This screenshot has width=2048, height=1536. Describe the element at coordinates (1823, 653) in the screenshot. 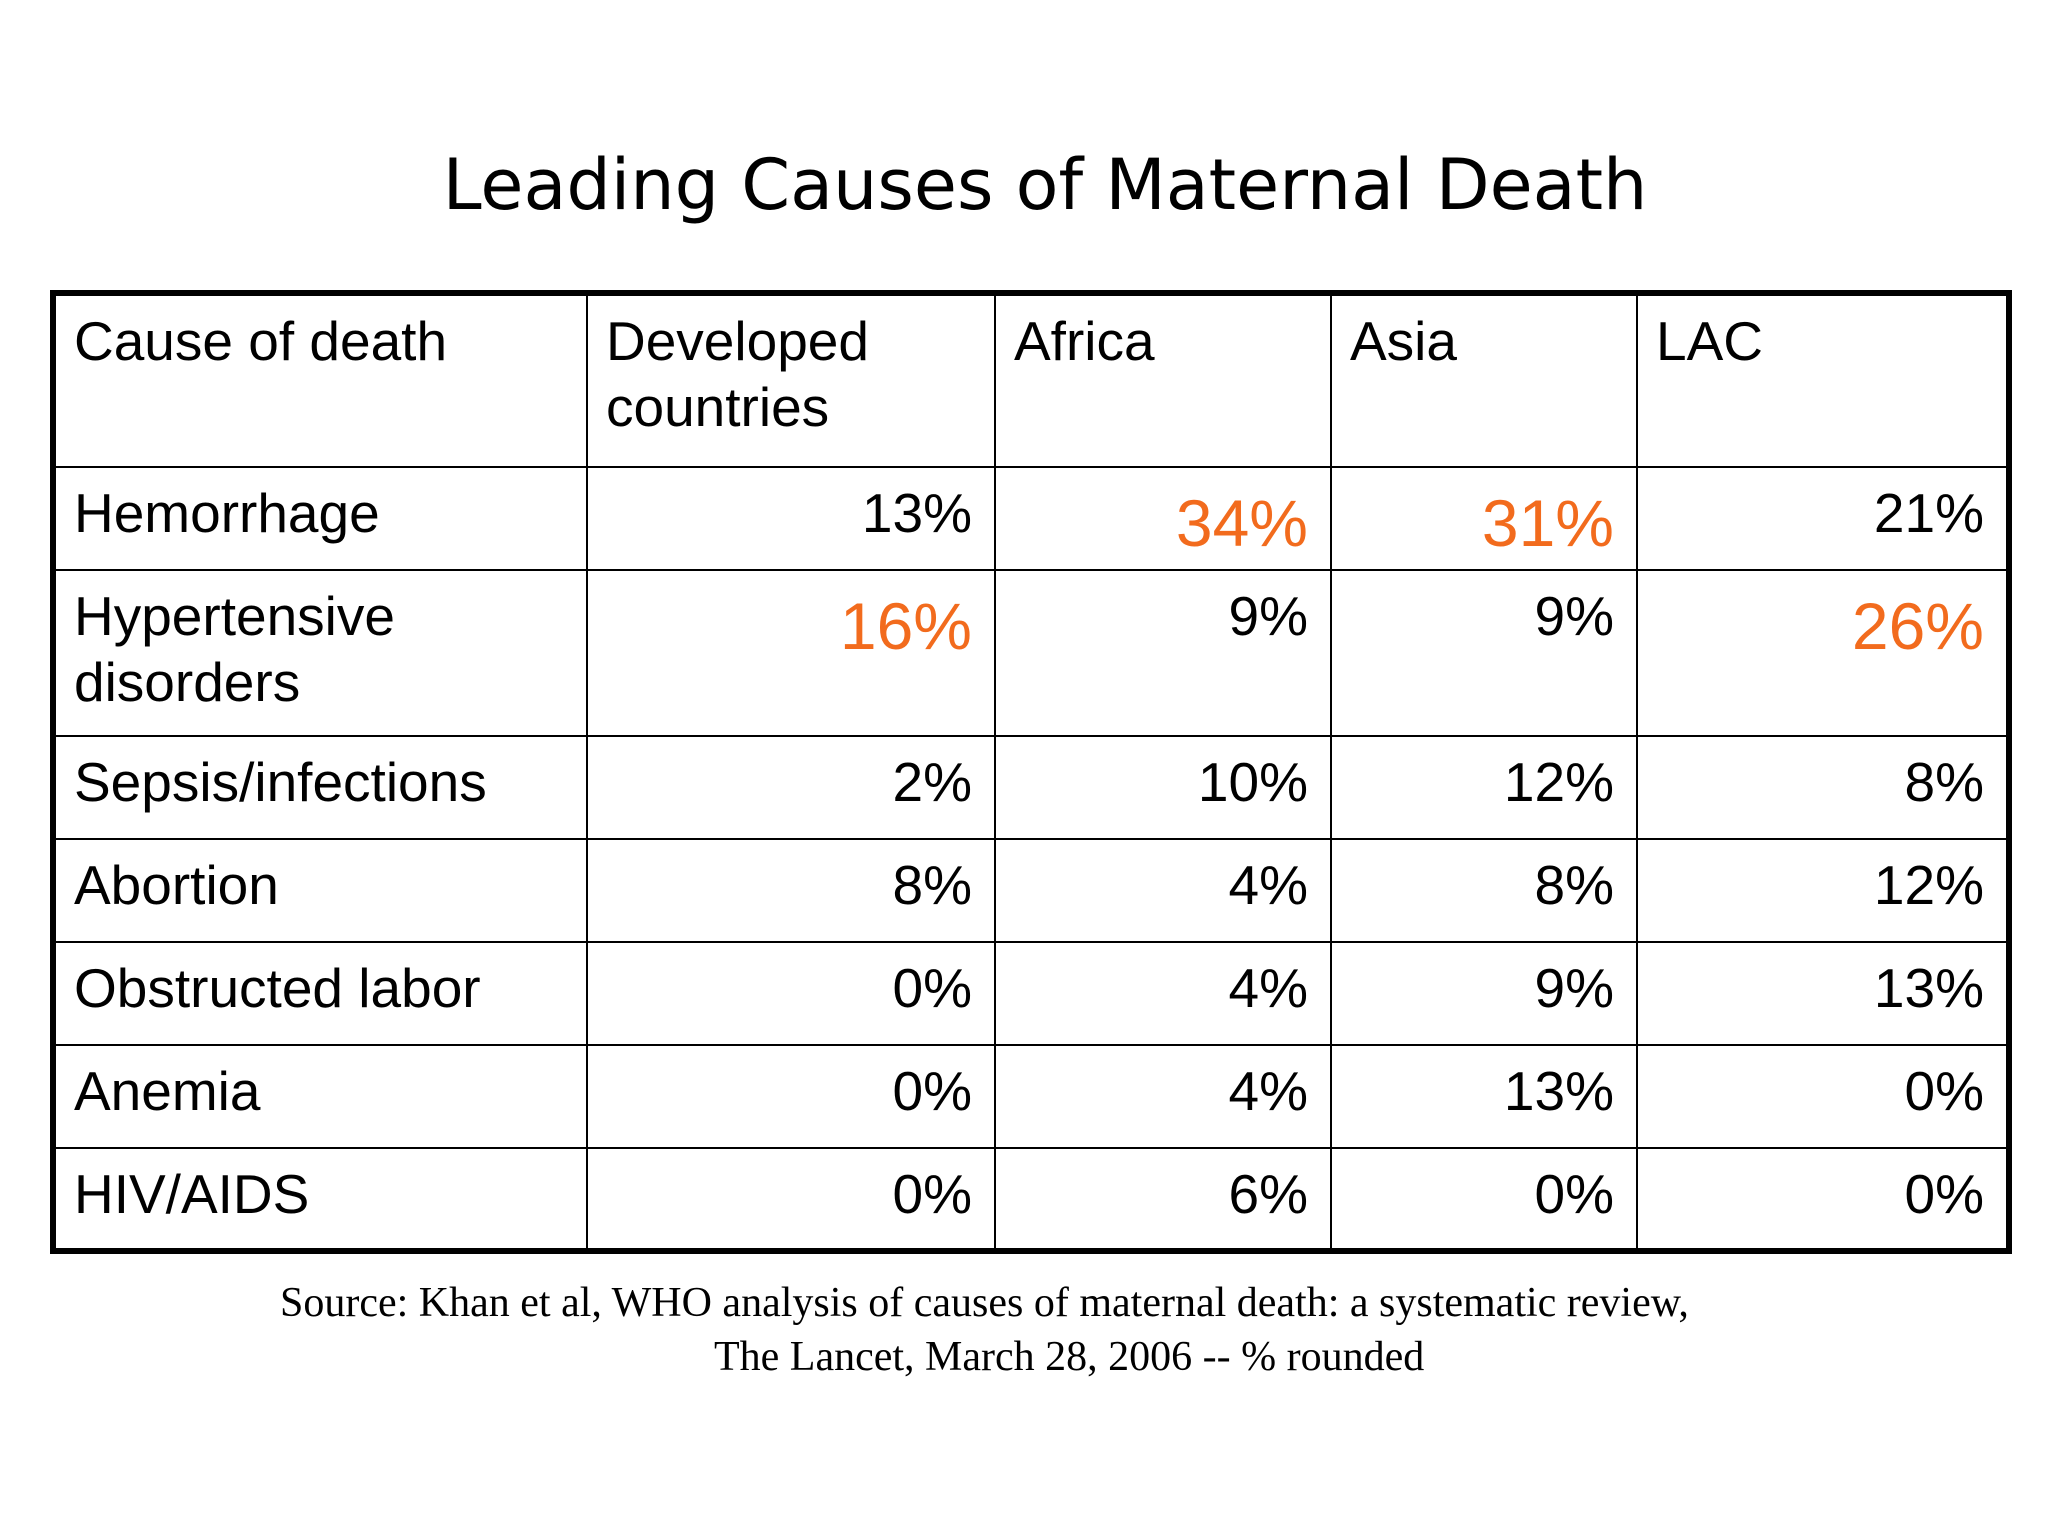

I see `value-cell: 26%` at that location.